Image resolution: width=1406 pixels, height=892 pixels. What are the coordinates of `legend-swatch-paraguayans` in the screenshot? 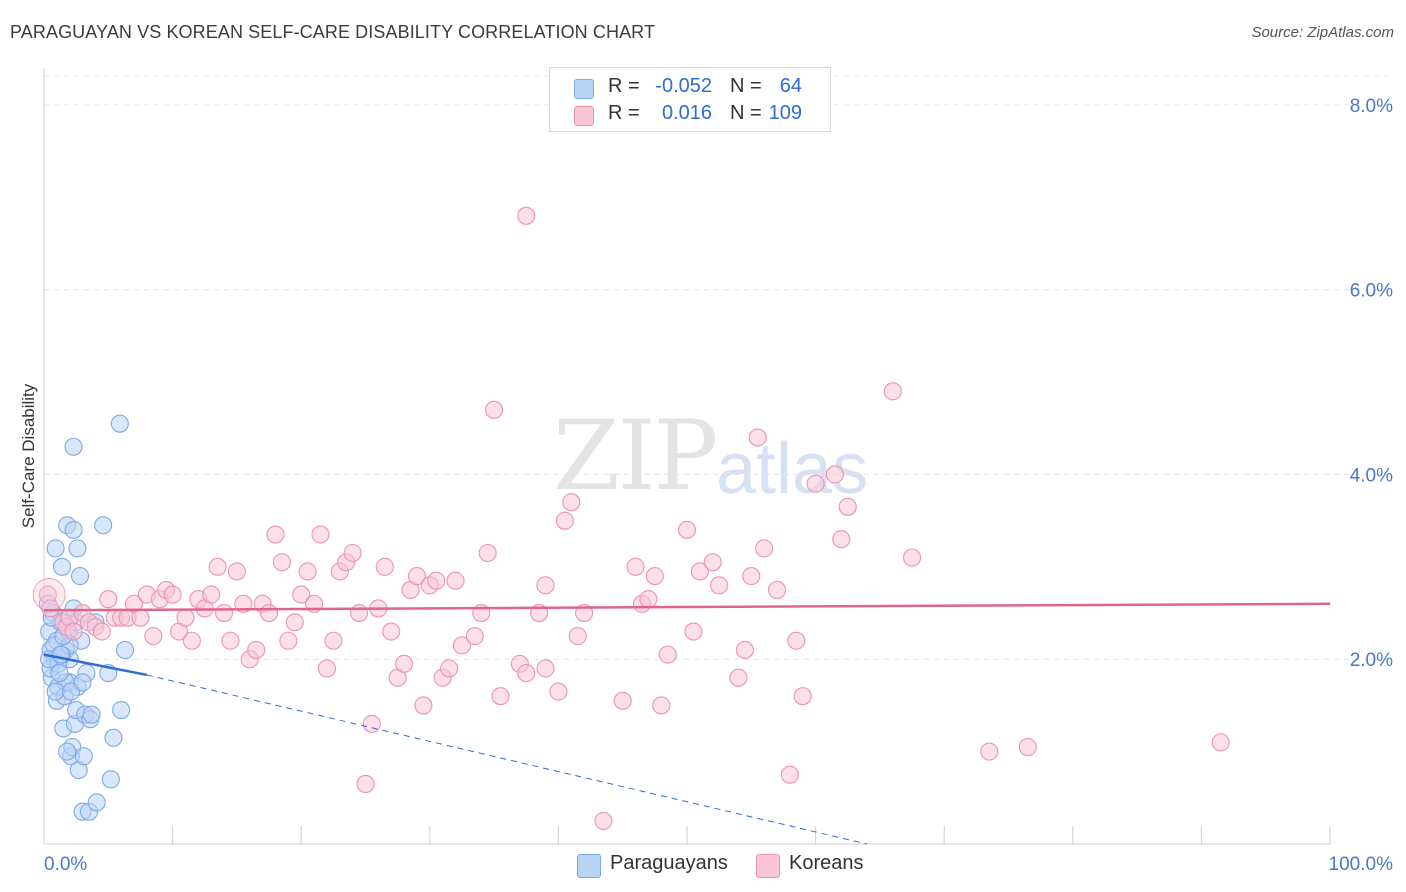 It's located at (584, 89).